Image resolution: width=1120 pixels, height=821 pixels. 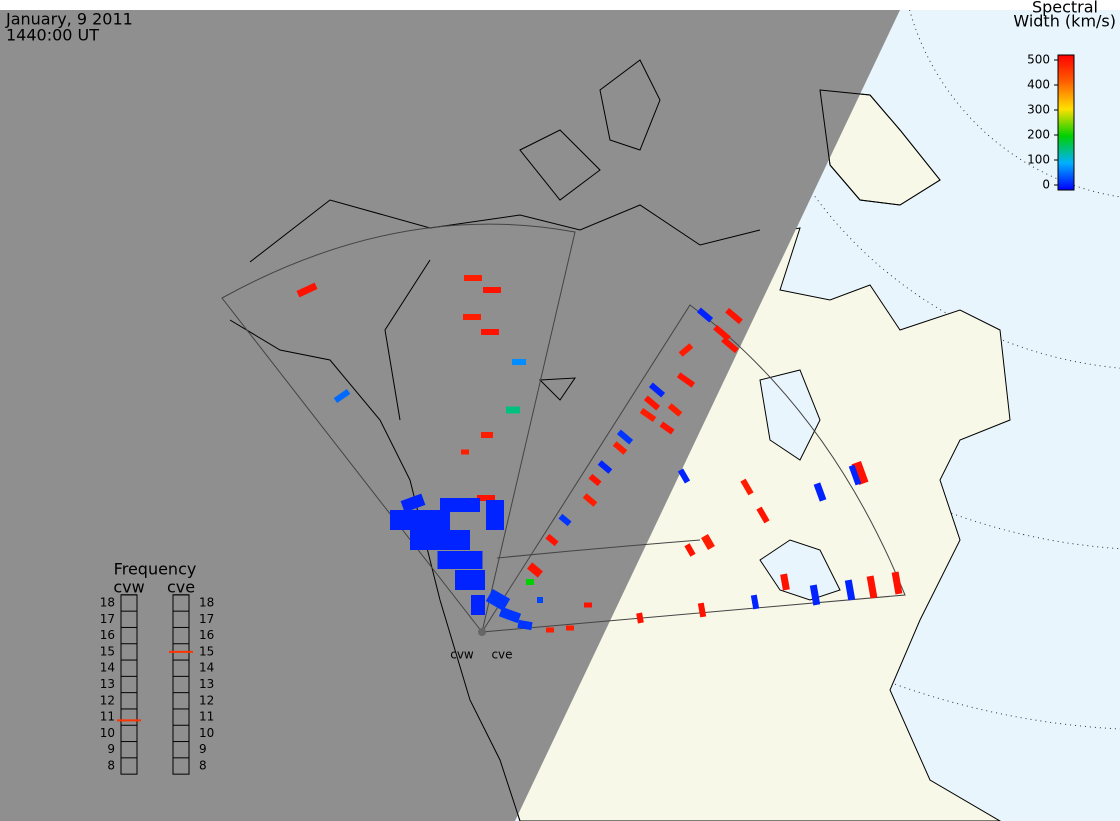 What do you see at coordinates (482, 632) in the screenshot?
I see `radar-site` at bounding box center [482, 632].